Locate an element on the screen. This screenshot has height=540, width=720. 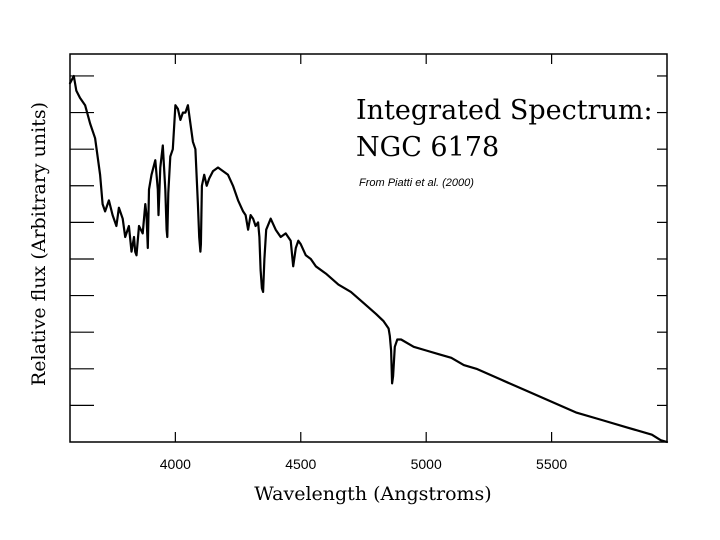
x-axis-label: Wavelength (Angstroms) is located at coordinates (372, 494).